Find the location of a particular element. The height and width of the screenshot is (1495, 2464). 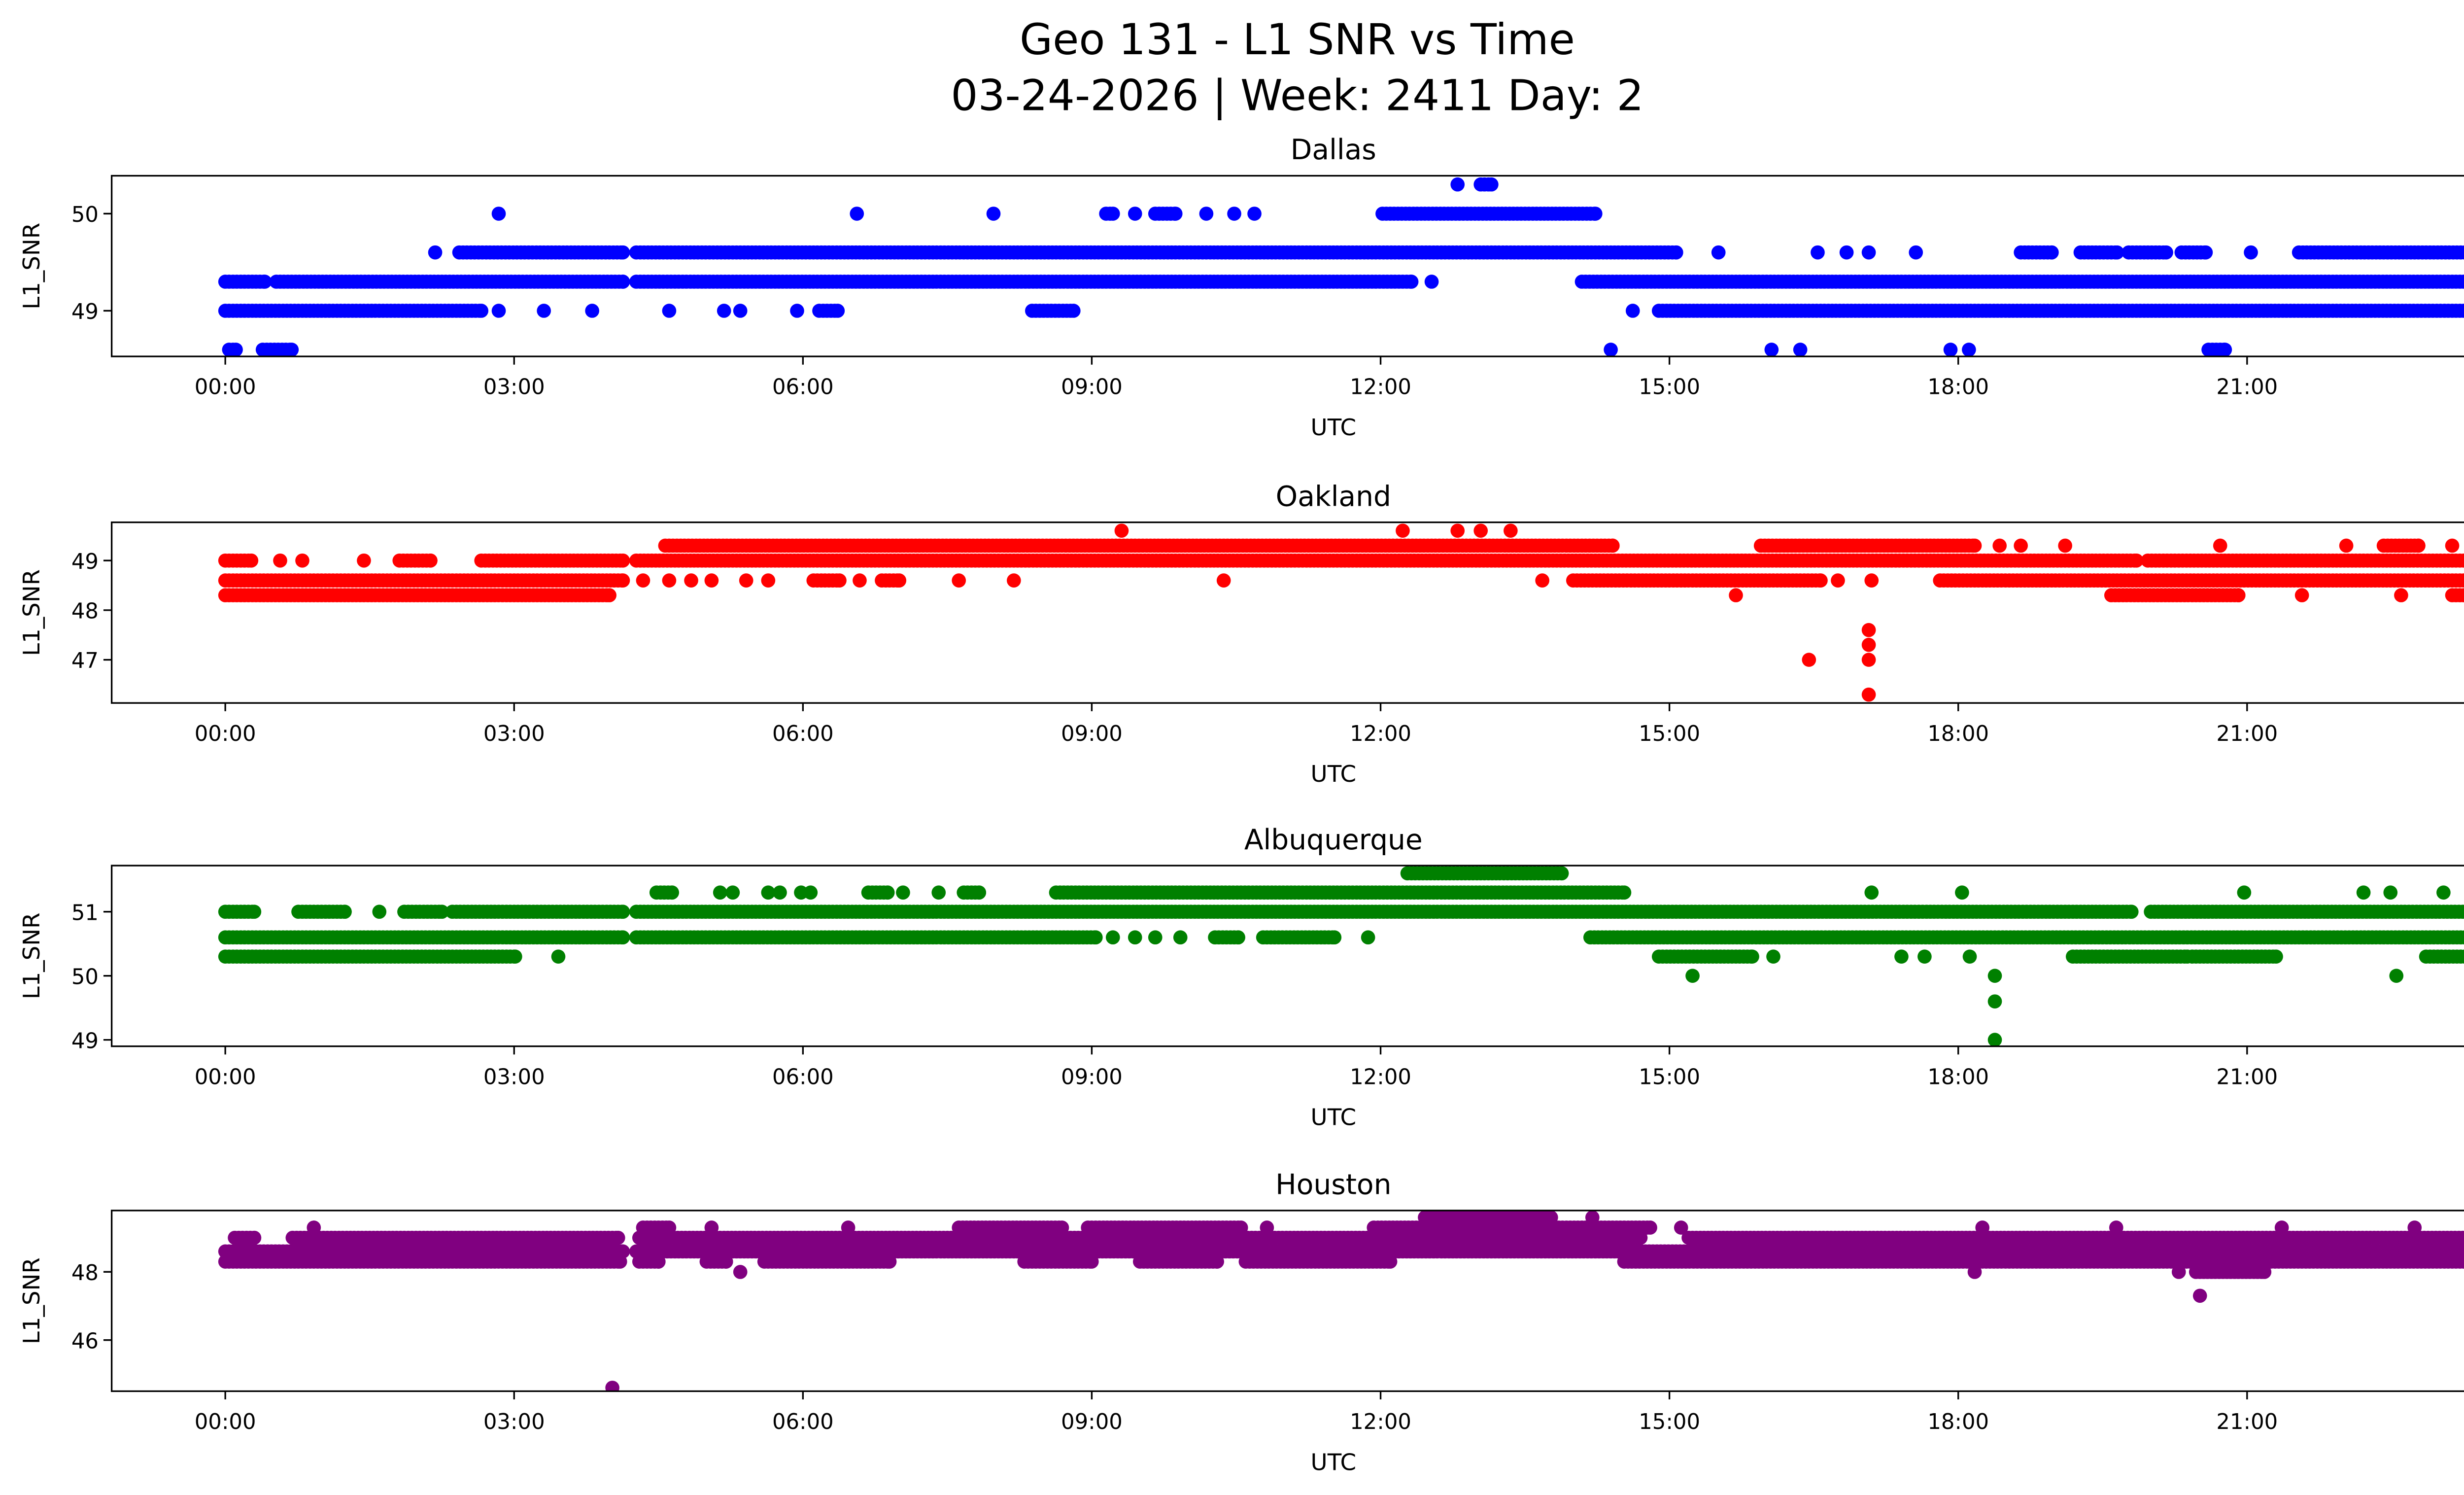

x-tick-label: 03:00 is located at coordinates (514, 387).